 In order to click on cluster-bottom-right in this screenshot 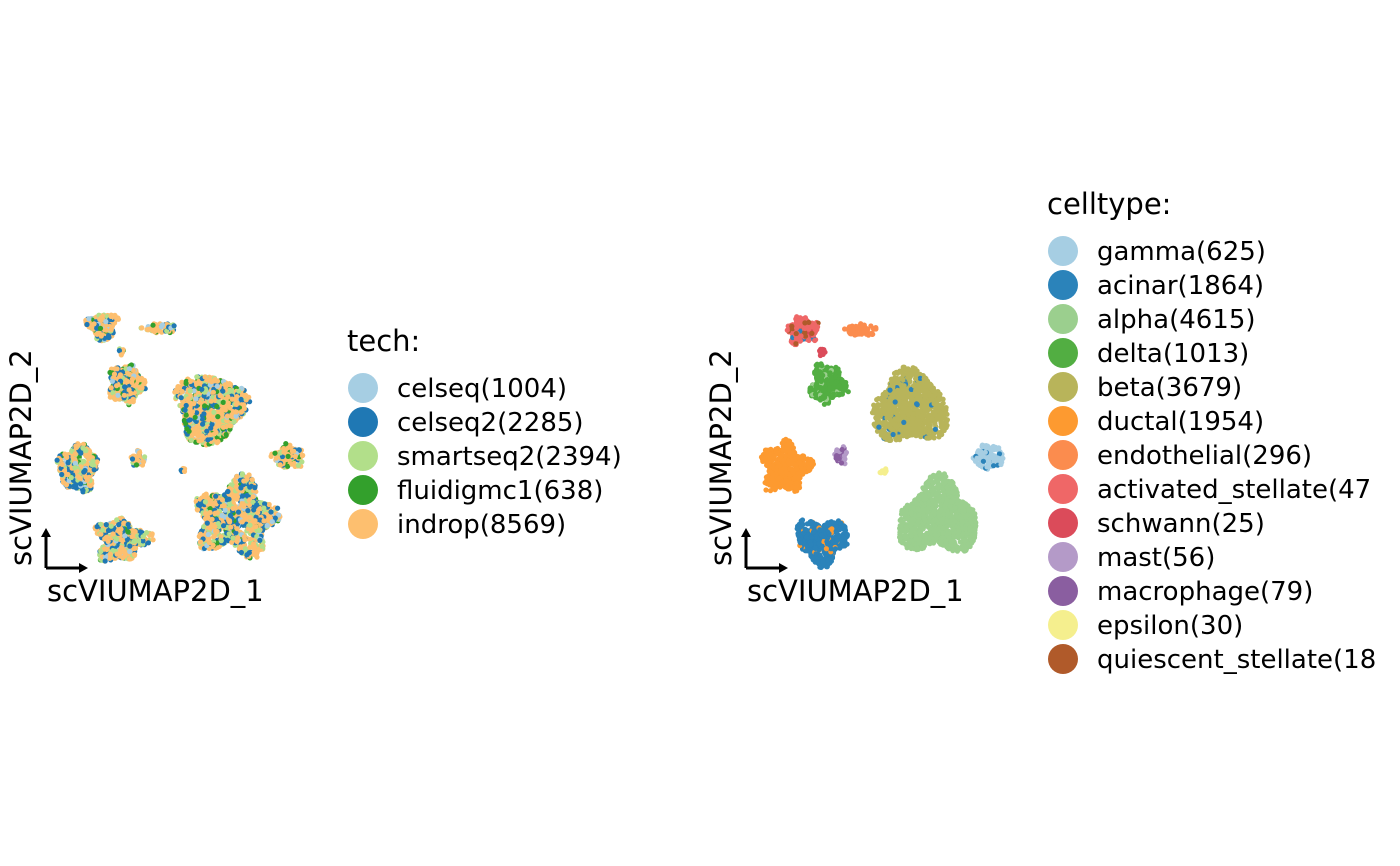, I will do `click(238, 516)`.